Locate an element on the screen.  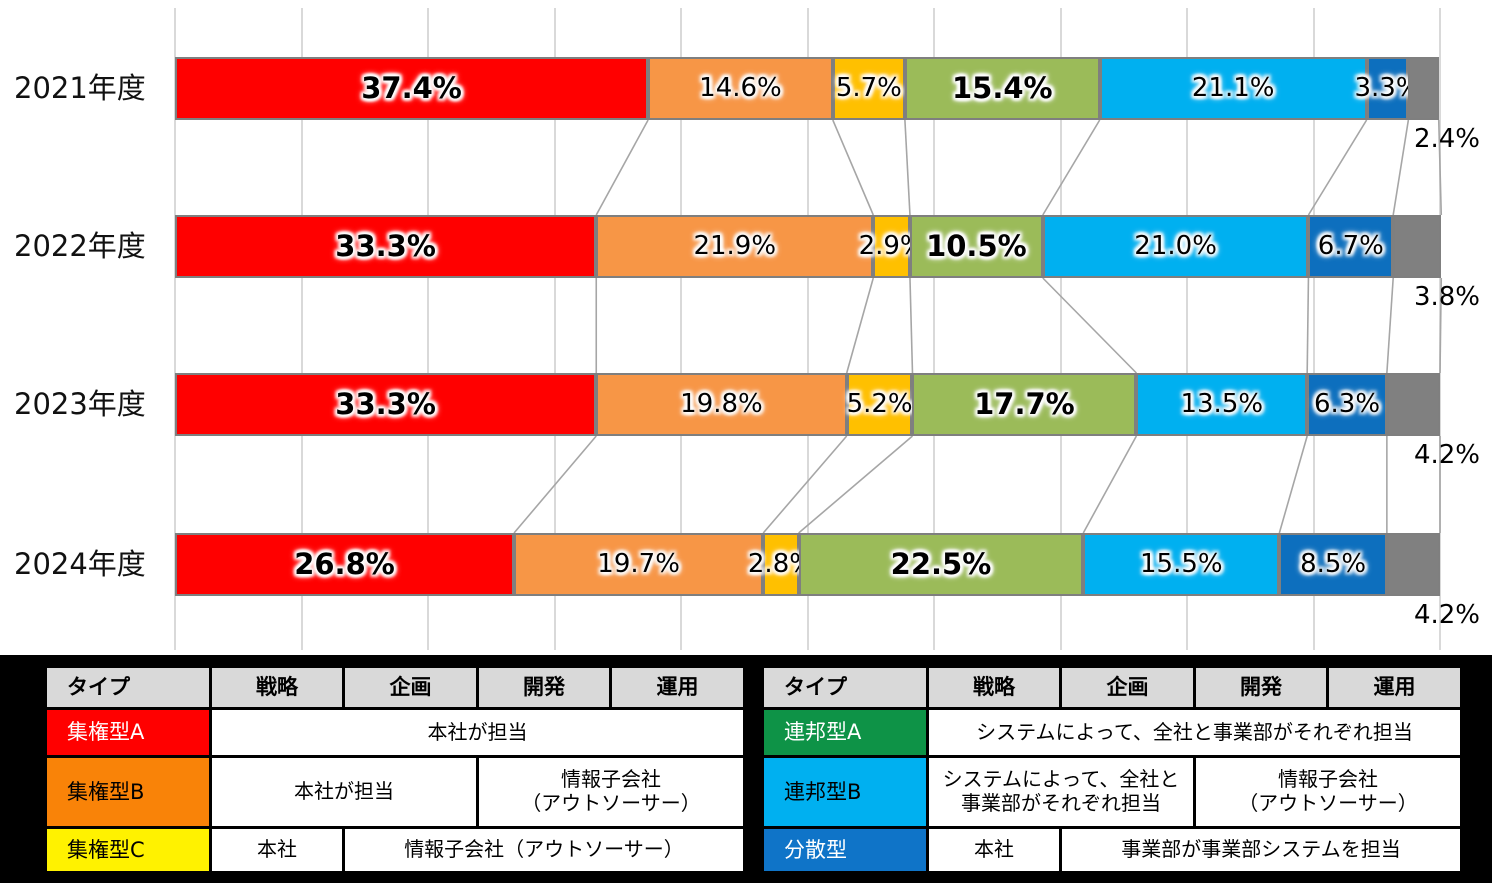
segment-value-label: 10.5% is located at coordinates (976, 246).